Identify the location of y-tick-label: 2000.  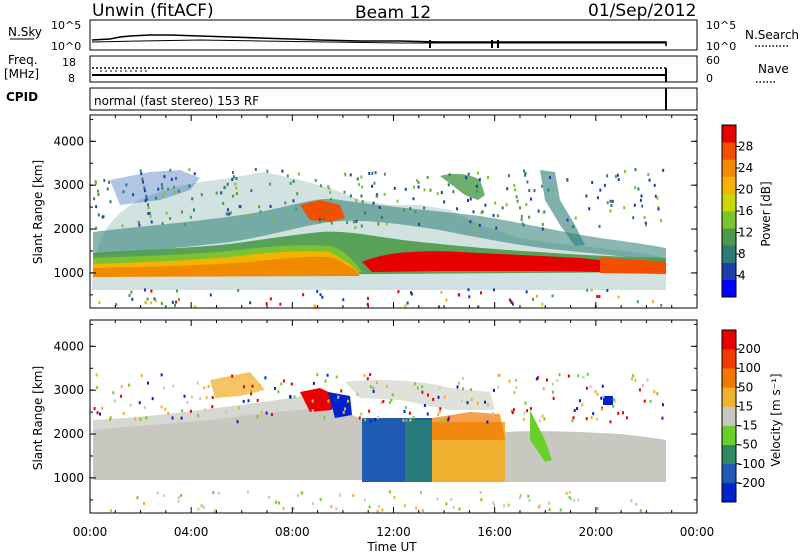
(68, 229).